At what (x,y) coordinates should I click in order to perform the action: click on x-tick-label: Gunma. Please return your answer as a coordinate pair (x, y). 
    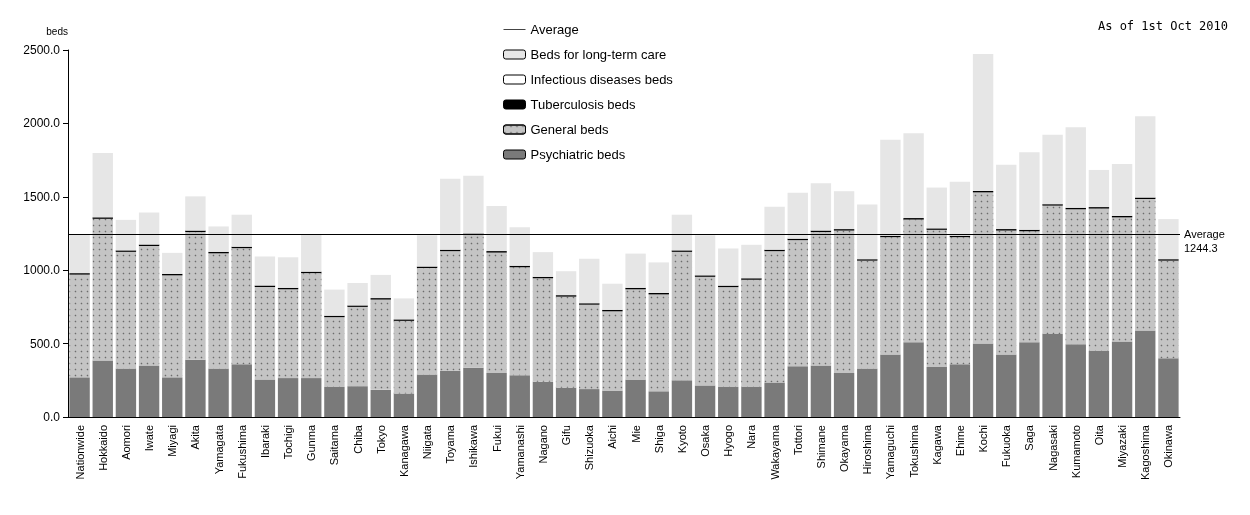
    Looking at the image, I should click on (311, 443).